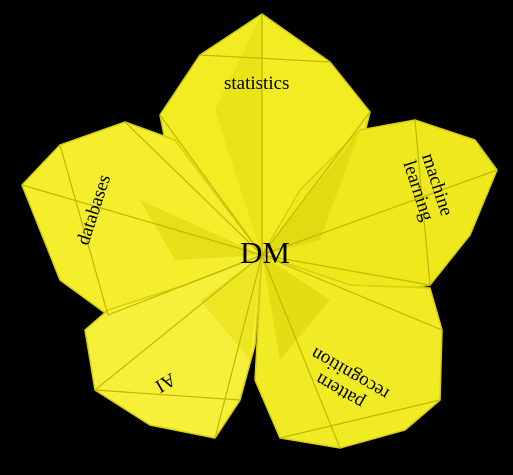  I want to click on label-center-dm: DM, so click(265, 253).